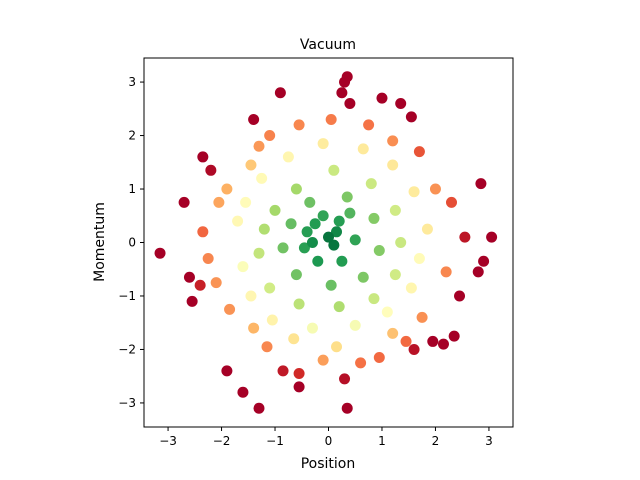  What do you see at coordinates (328, 464) in the screenshot?
I see `x-axis-label: Position` at bounding box center [328, 464].